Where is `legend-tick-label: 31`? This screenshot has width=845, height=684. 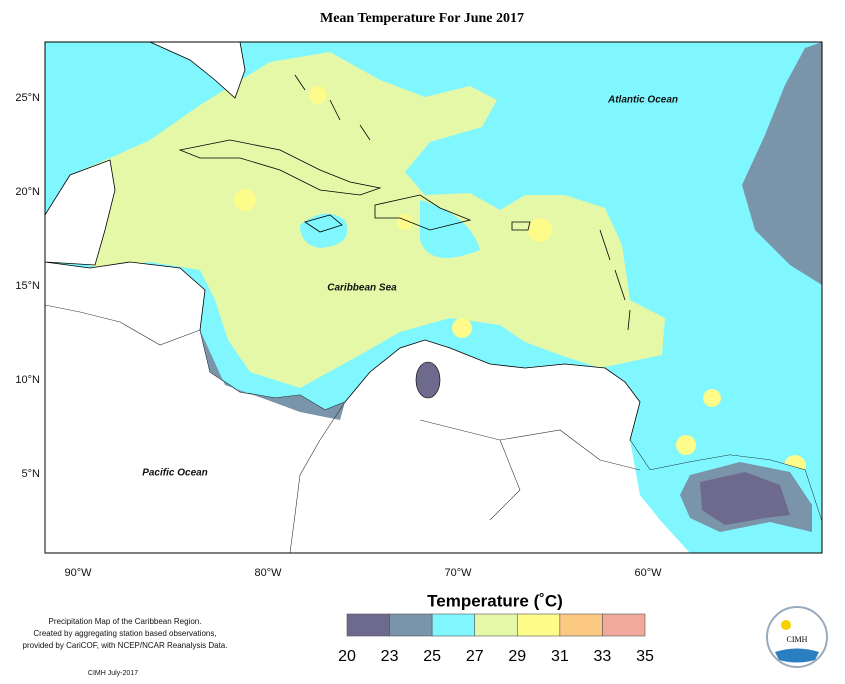 legend-tick-label: 31 is located at coordinates (560, 656).